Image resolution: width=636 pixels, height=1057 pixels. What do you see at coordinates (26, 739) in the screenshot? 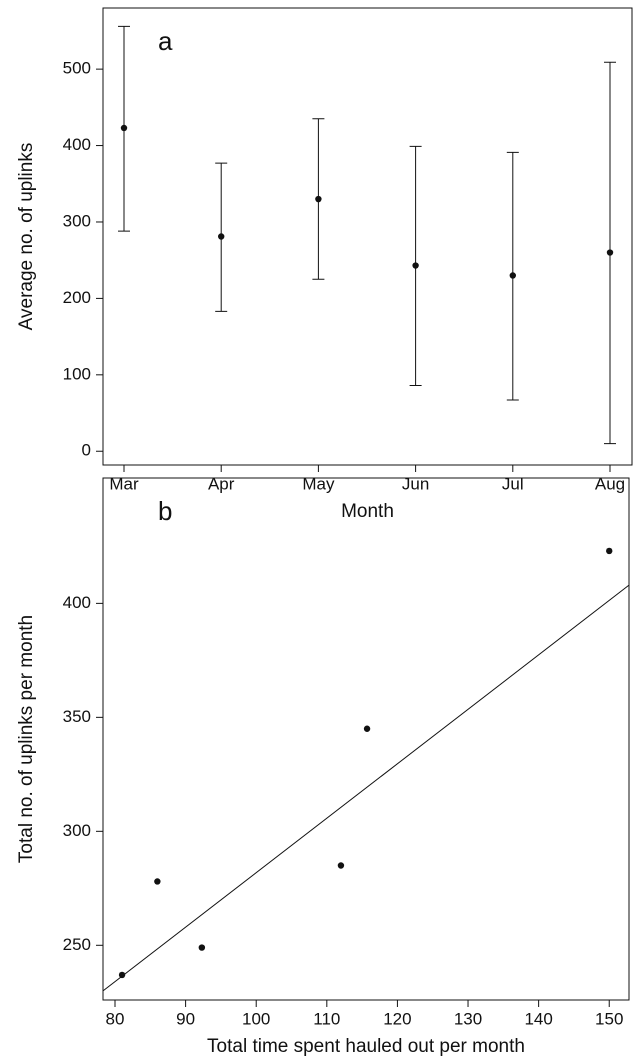
I see `y-axis-title: Total no. of uplinks per month` at bounding box center [26, 739].